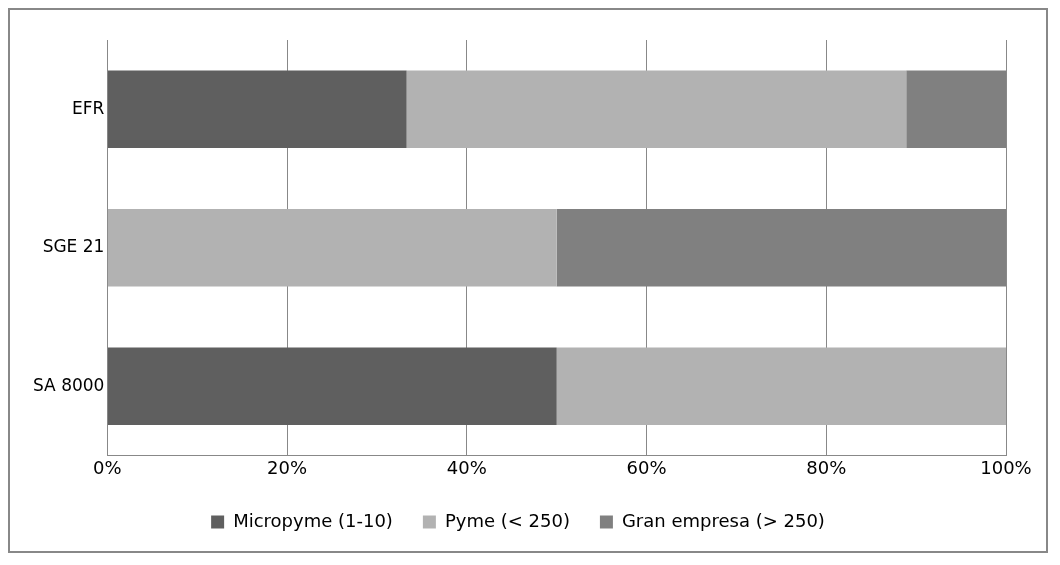  Describe the element at coordinates (73, 246) in the screenshot. I see `y-tick-label: SGE 21` at that location.